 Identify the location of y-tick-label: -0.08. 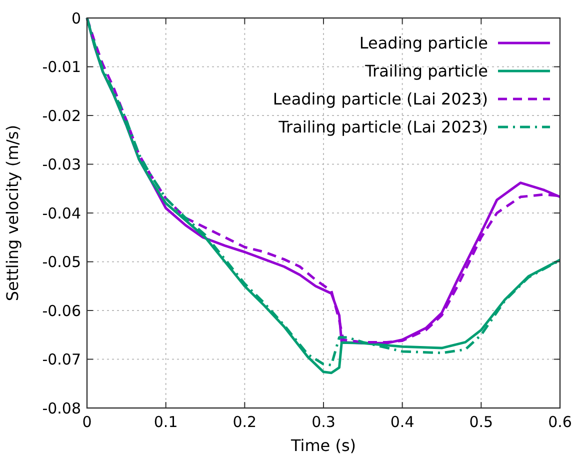
(61, 408).